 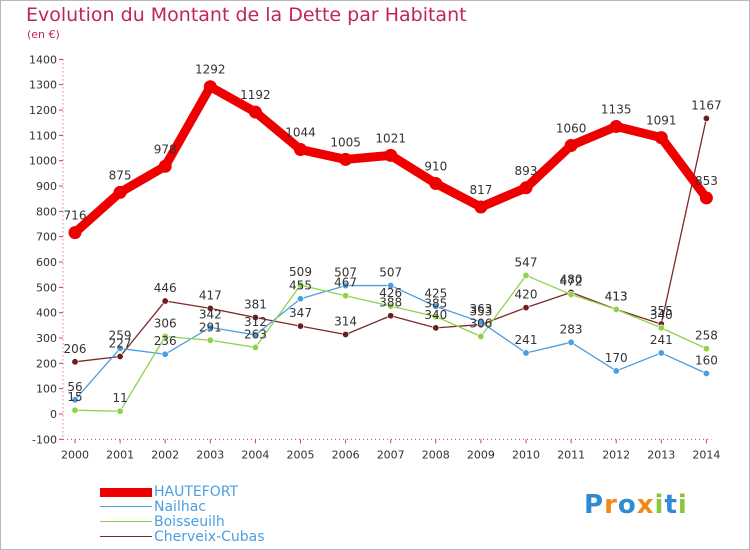 I want to click on y-tick-label: 200, so click(x=46, y=363).